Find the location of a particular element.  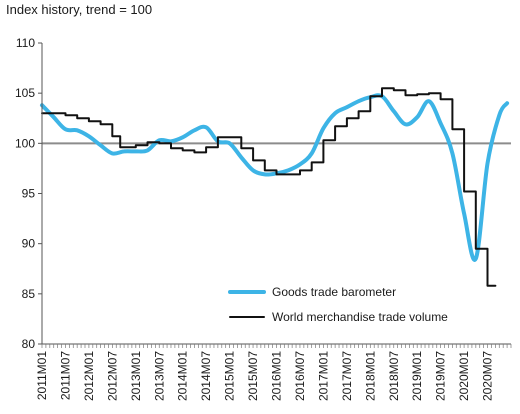

x-tick-label: 2018M01 is located at coordinates (370, 376).